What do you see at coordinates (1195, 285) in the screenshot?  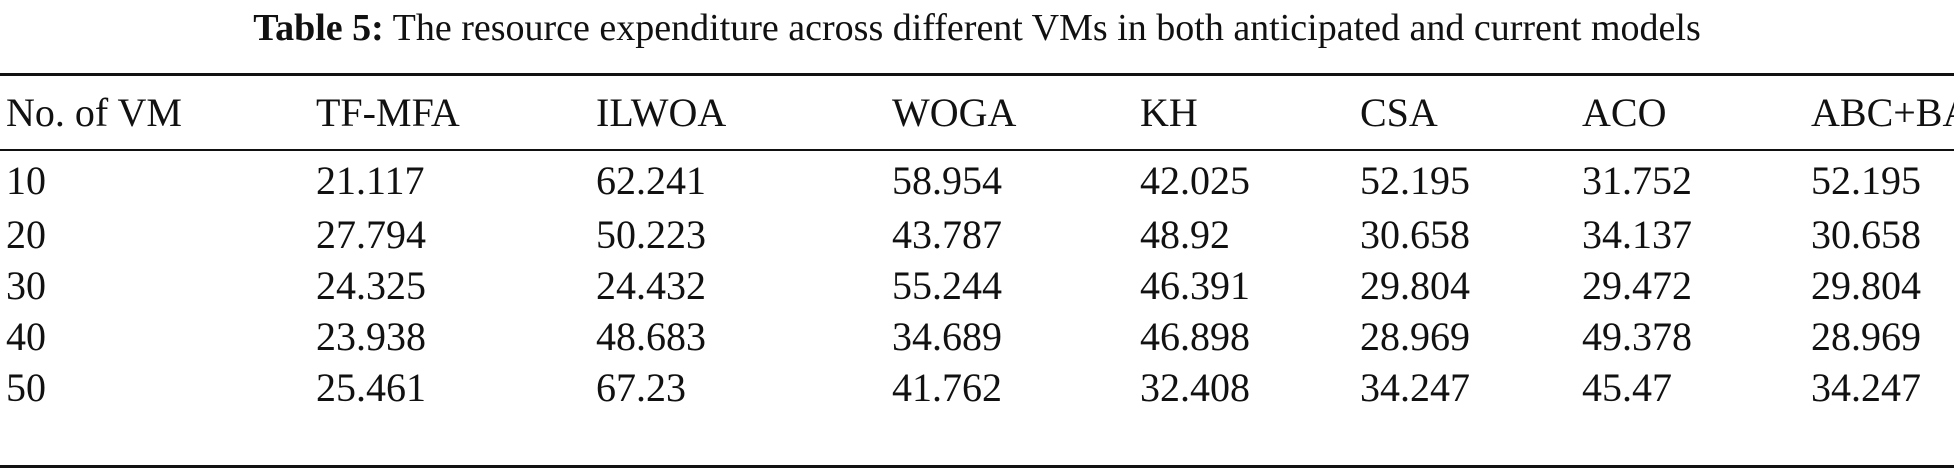 I see `table-cell: 46.391` at bounding box center [1195, 285].